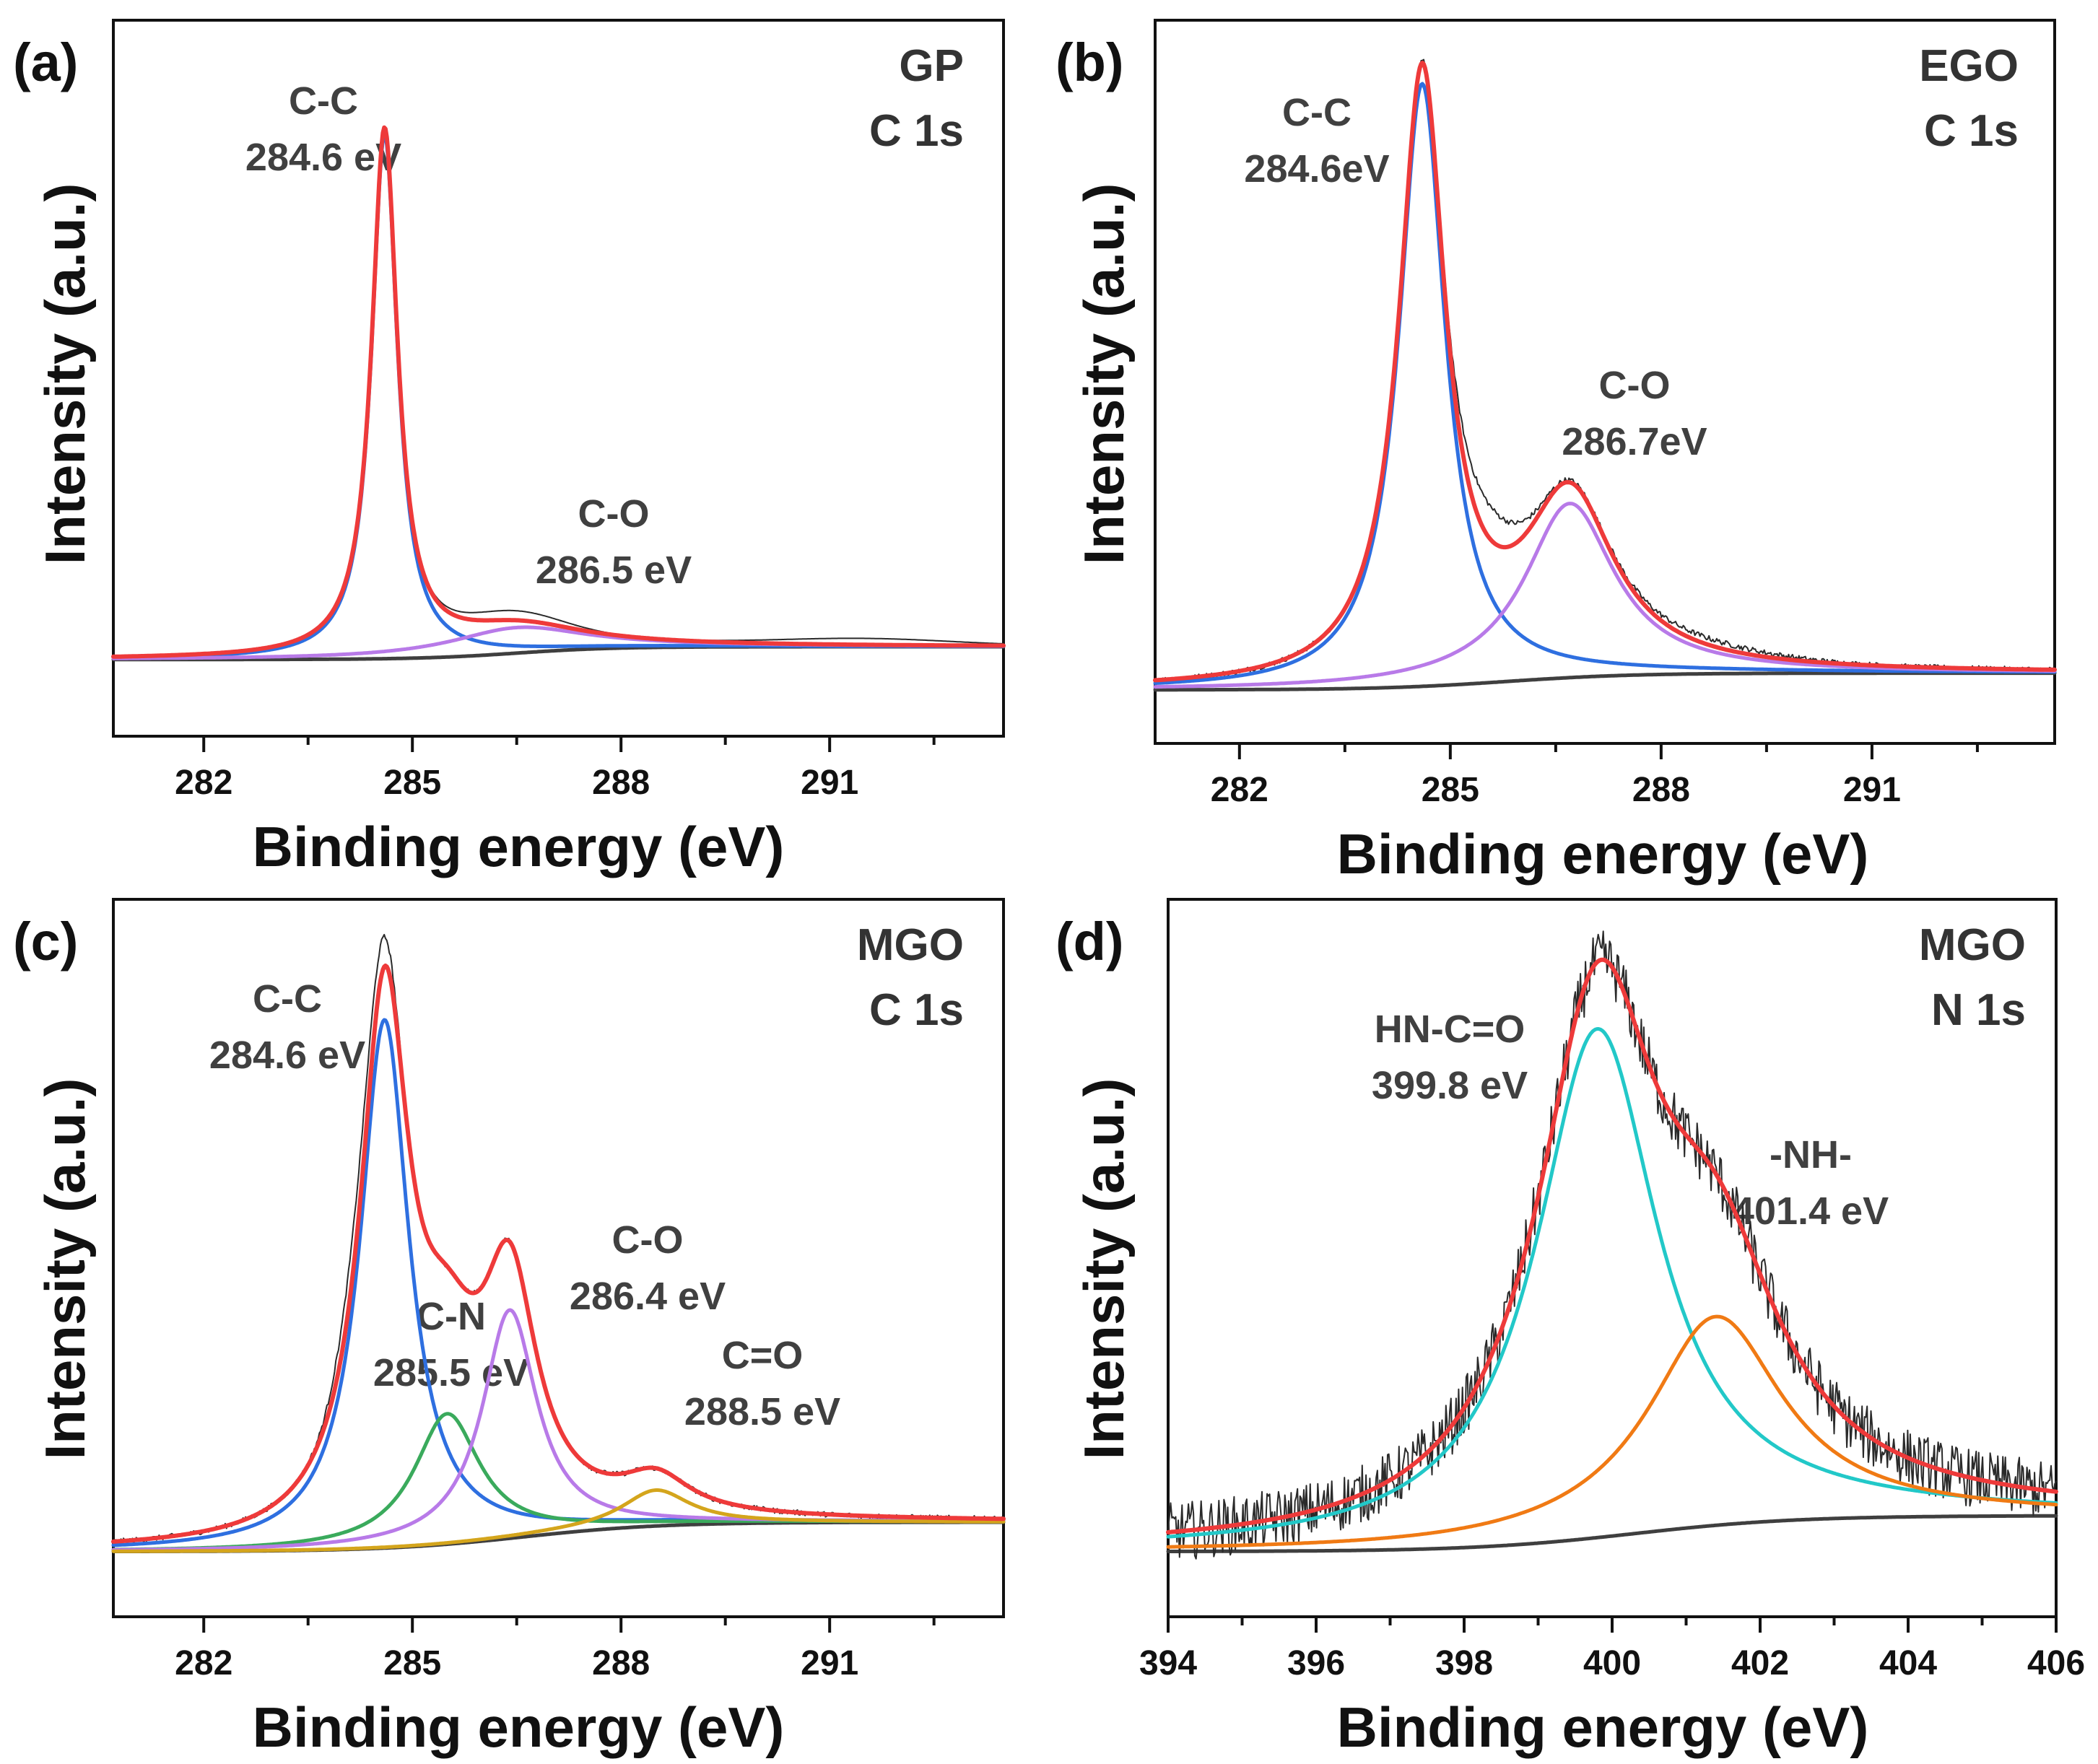 This screenshot has width=2098, height=1764. I want to click on peak-label-value: 288.5 eV, so click(762, 1411).